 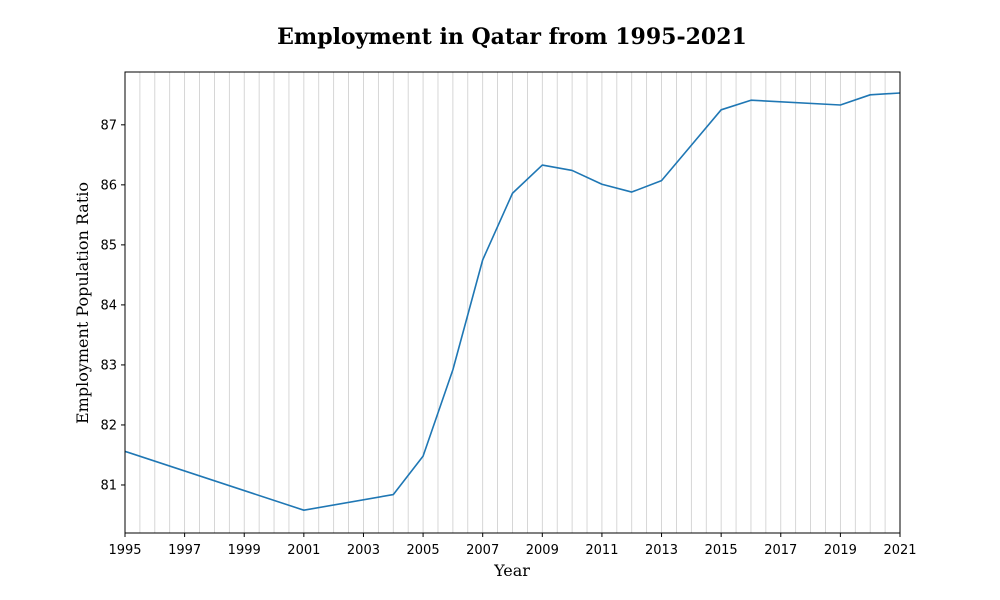 What do you see at coordinates (511, 570) in the screenshot?
I see `x-axis-label: Year` at bounding box center [511, 570].